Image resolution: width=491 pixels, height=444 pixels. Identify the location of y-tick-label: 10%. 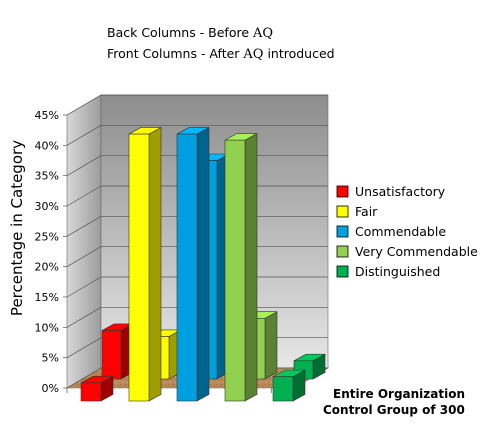
(47, 327).